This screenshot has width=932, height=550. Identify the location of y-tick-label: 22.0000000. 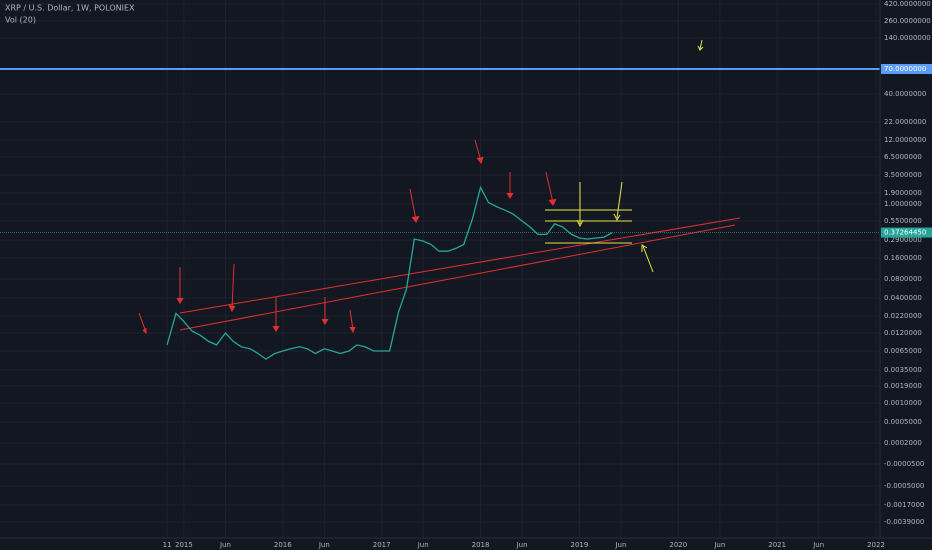
(905, 122).